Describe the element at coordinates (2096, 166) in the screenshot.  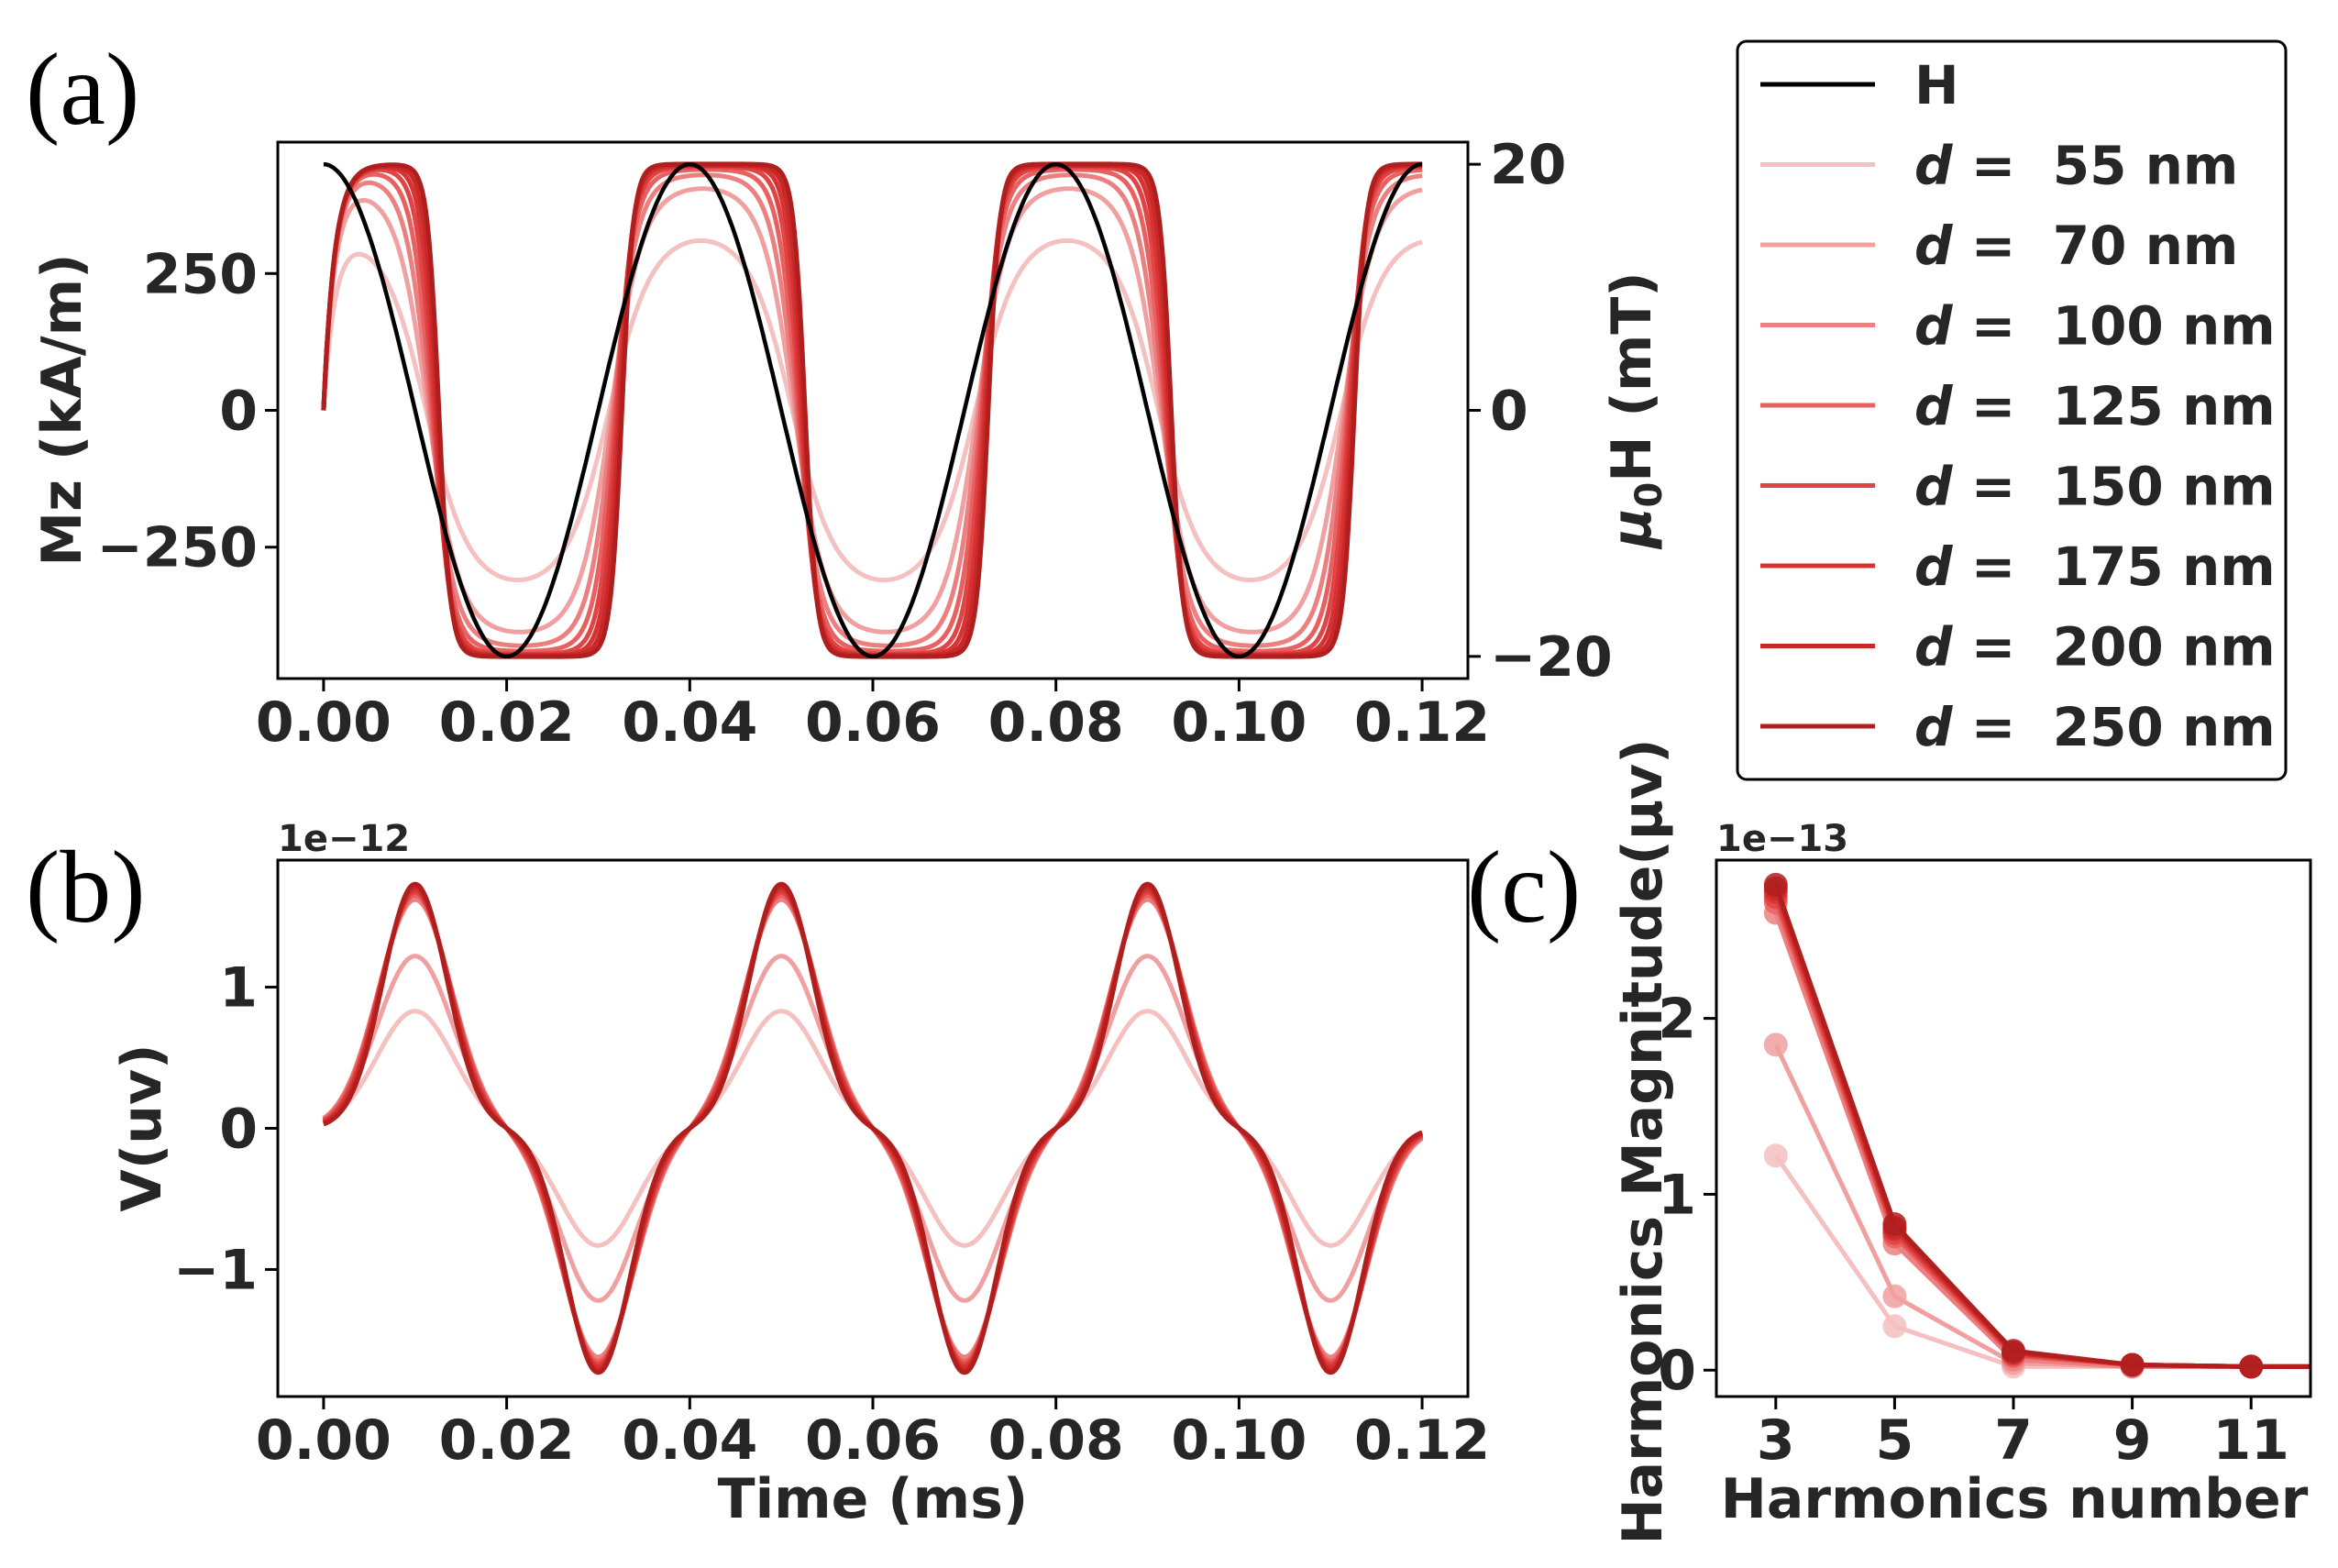
I see `legend-label-text: = 55 nm` at that location.